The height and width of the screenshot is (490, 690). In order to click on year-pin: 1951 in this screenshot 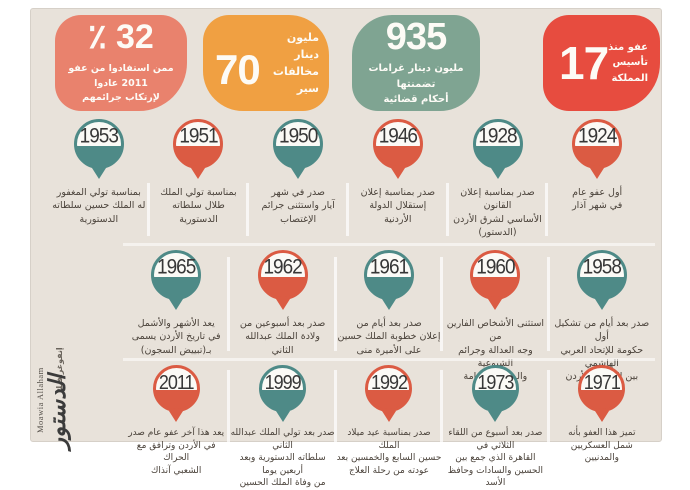, I will do `click(198, 149)`.